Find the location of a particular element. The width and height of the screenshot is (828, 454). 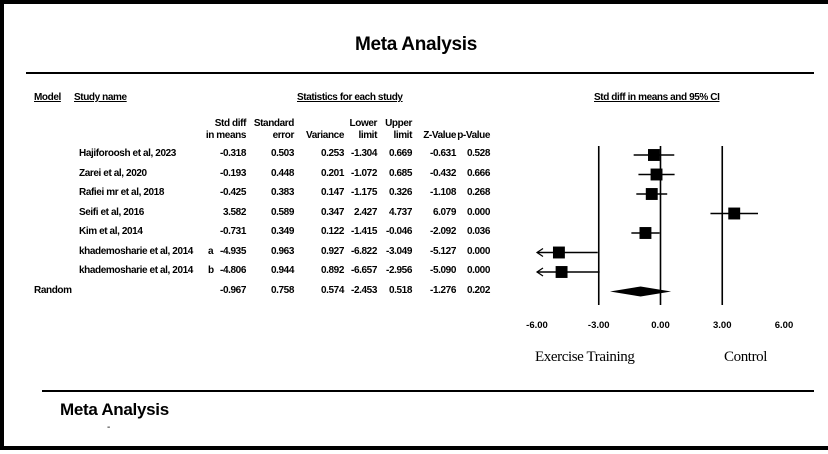

upper-limit-cell: 0.518 is located at coordinates (400, 290).